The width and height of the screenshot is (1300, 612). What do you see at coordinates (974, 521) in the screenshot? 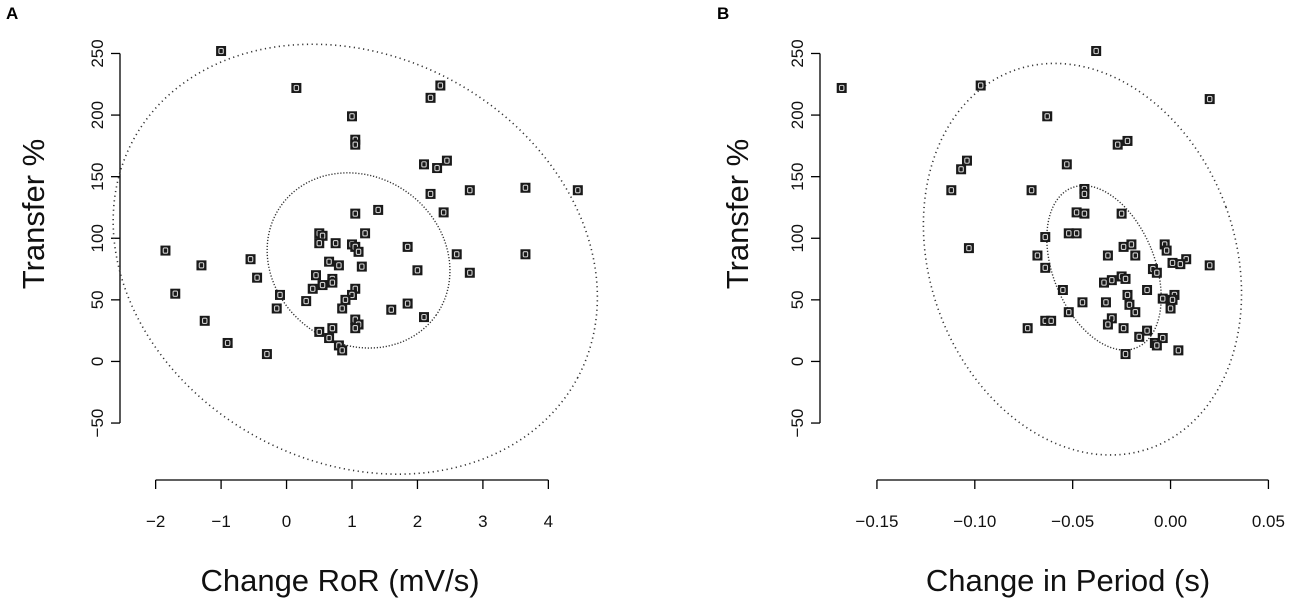
I see `x-tick-label-b: −0.10` at bounding box center [974, 521].